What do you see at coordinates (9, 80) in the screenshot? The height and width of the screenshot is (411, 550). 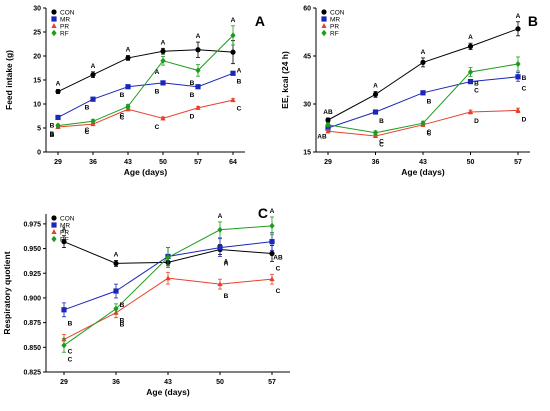 I see `y-axis-title: Feed intake (g)` at bounding box center [9, 80].